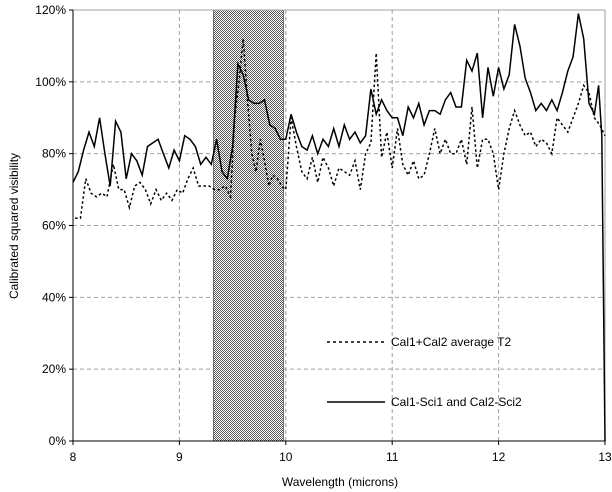 Image resolution: width=612 pixels, height=492 pixels. Describe the element at coordinates (54, 154) in the screenshot. I see `y-tick-label: 80%` at that location.